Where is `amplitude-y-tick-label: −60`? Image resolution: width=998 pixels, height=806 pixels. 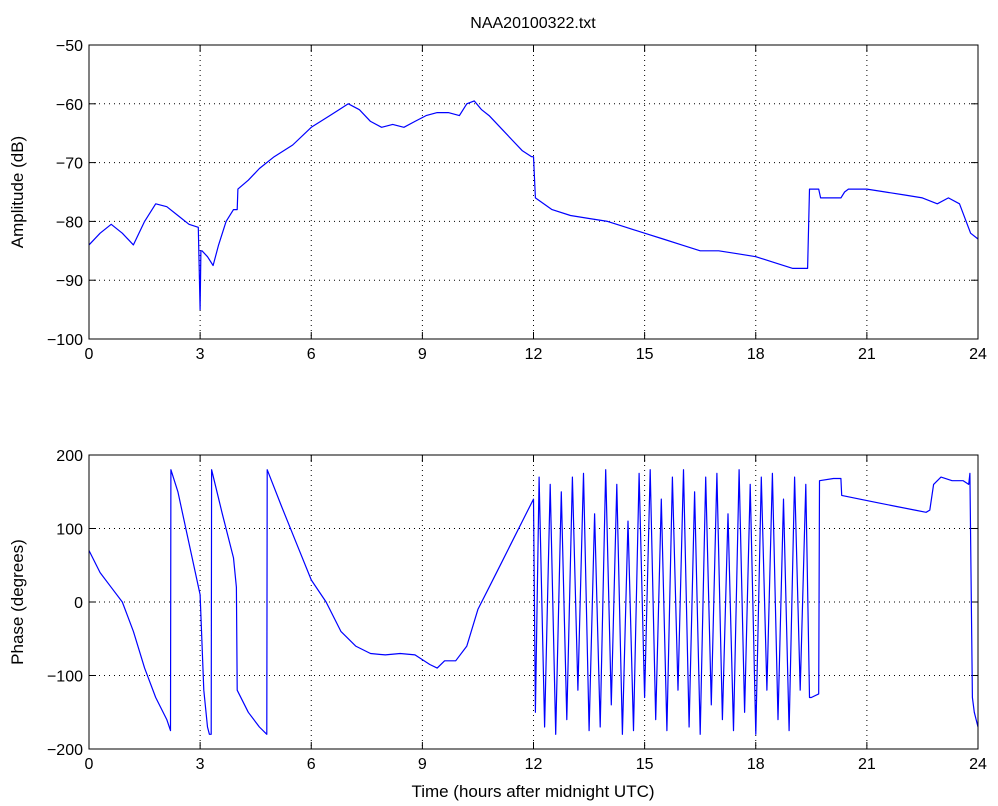 amplitude-y-tick-label: −60 is located at coordinates (69, 105).